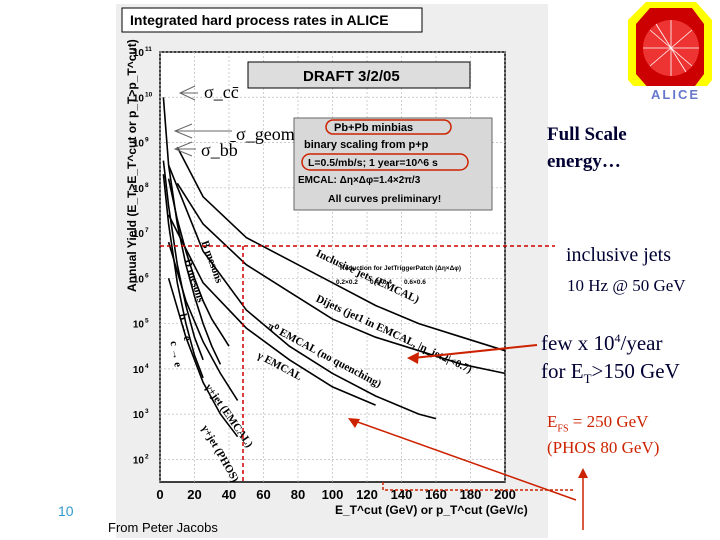 This screenshot has width=720, height=540. What do you see at coordinates (148, 49) in the screenshot?
I see `y-tick-exponent: 11` at bounding box center [148, 49].